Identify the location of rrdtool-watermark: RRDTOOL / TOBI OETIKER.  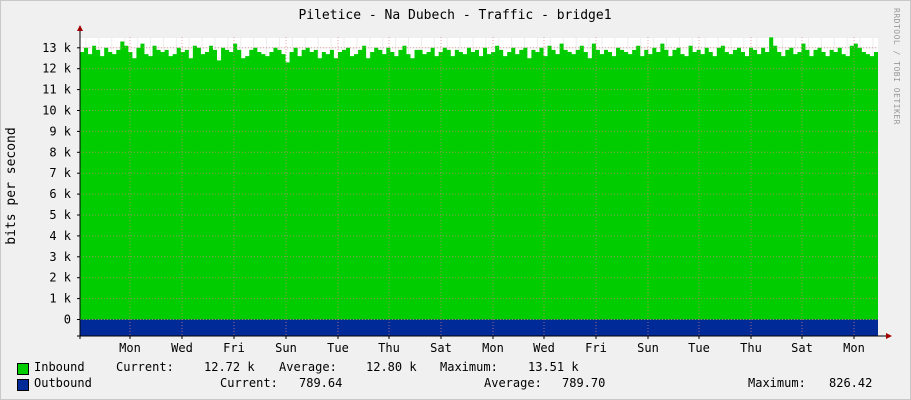
(896, 66).